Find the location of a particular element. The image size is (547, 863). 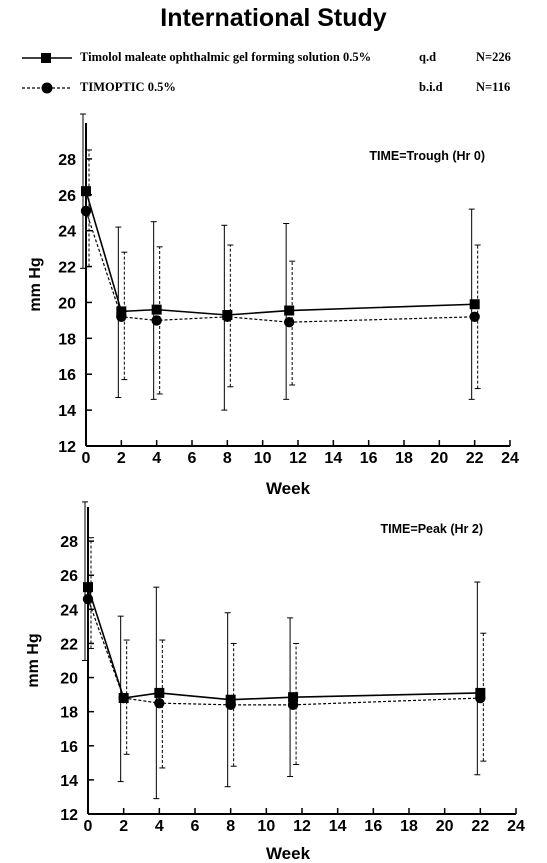

legend-swatches is located at coordinates (47, 73).